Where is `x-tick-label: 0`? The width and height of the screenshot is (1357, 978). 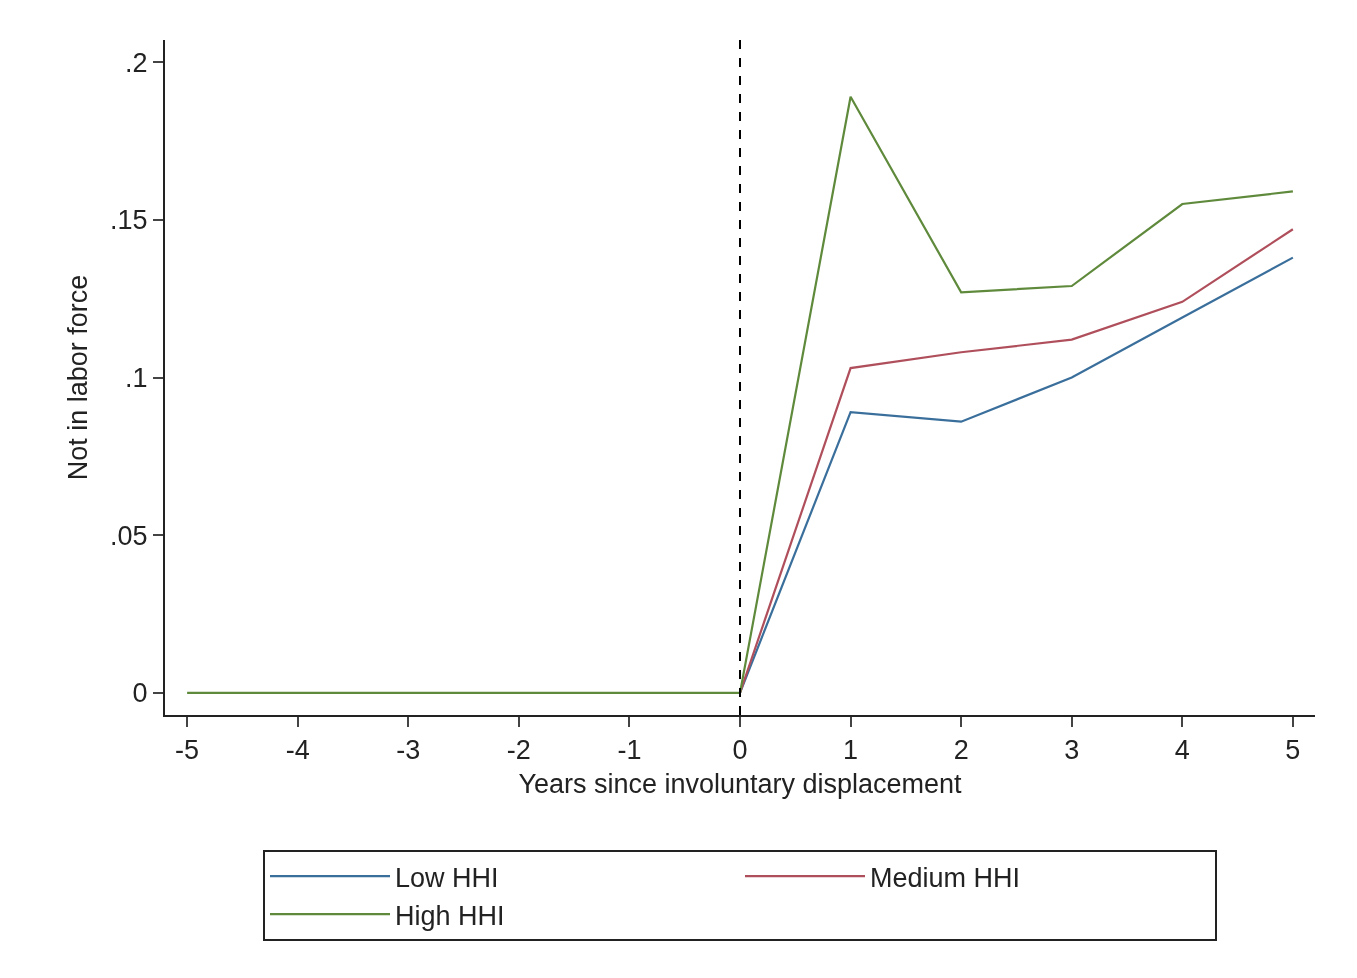 x-tick-label: 0 is located at coordinates (740, 750).